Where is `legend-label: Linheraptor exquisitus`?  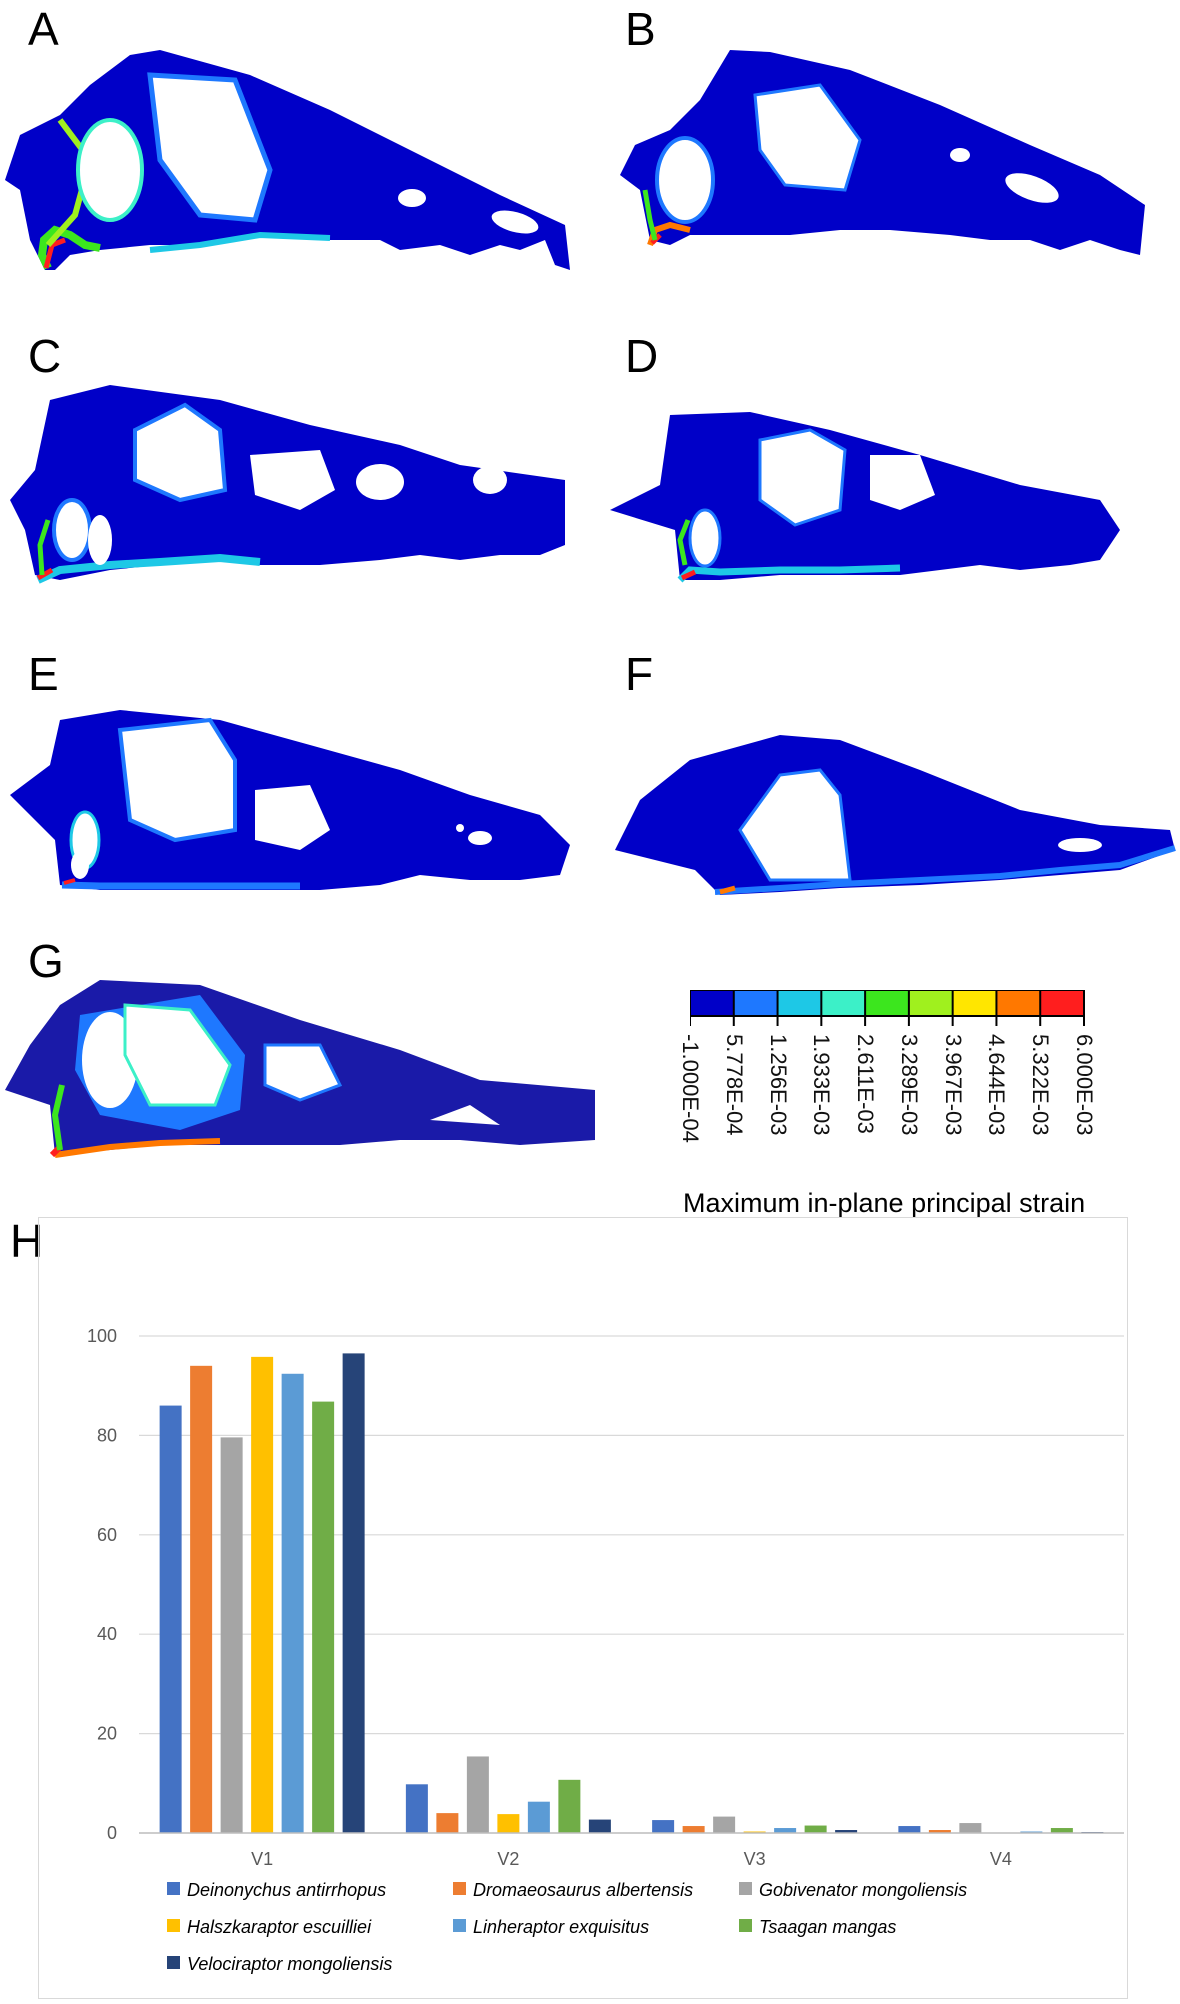
legend-label: Linheraptor exquisitus is located at coordinates (561, 1927).